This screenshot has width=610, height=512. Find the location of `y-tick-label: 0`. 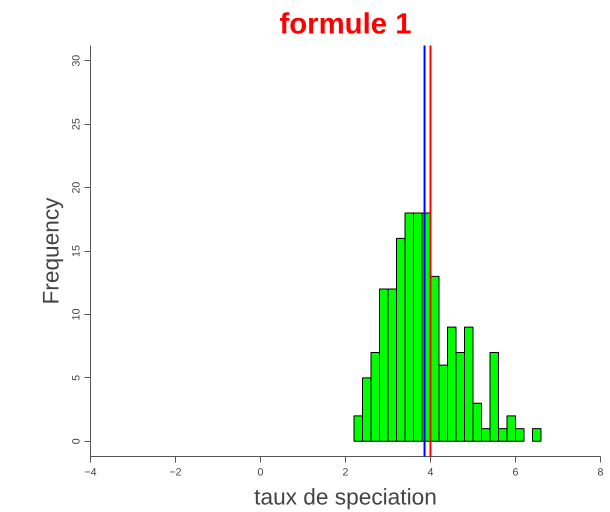

y-tick-label: 0 is located at coordinates (76, 441).